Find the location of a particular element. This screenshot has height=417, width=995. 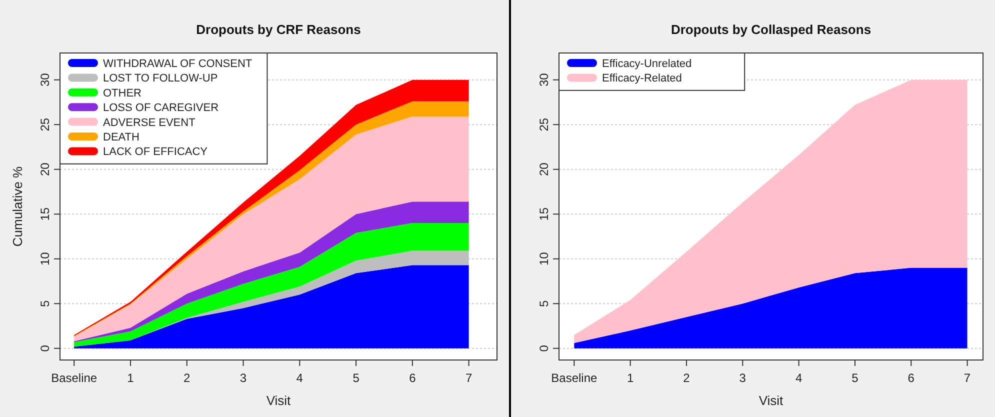

legend-label: LOSS OF CAREGIVER is located at coordinates (161, 108).